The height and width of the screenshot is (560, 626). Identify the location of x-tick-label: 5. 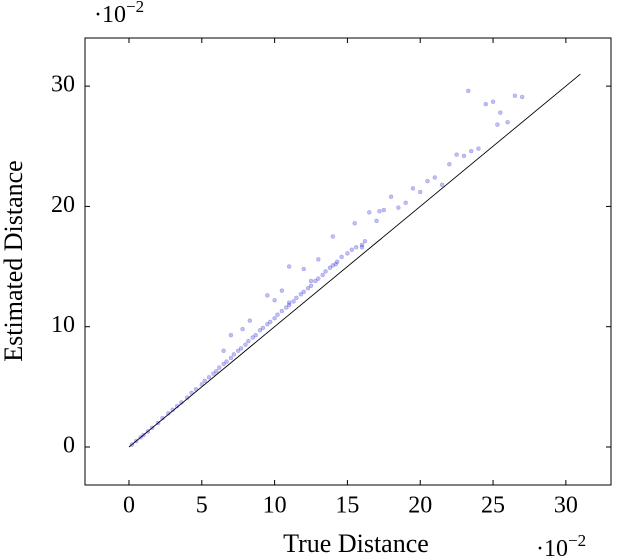
(202, 506).